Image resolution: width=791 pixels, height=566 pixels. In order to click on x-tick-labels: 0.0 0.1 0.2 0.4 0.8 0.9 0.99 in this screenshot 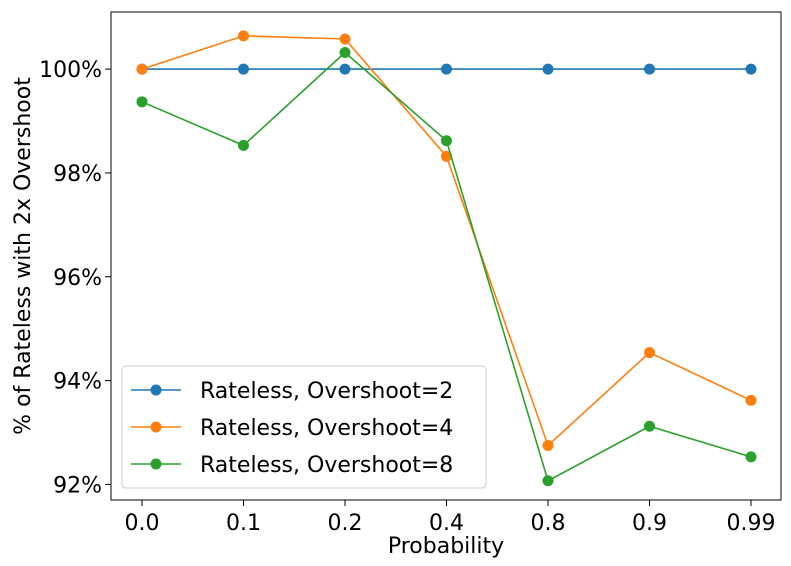, I will do `click(450, 523)`.